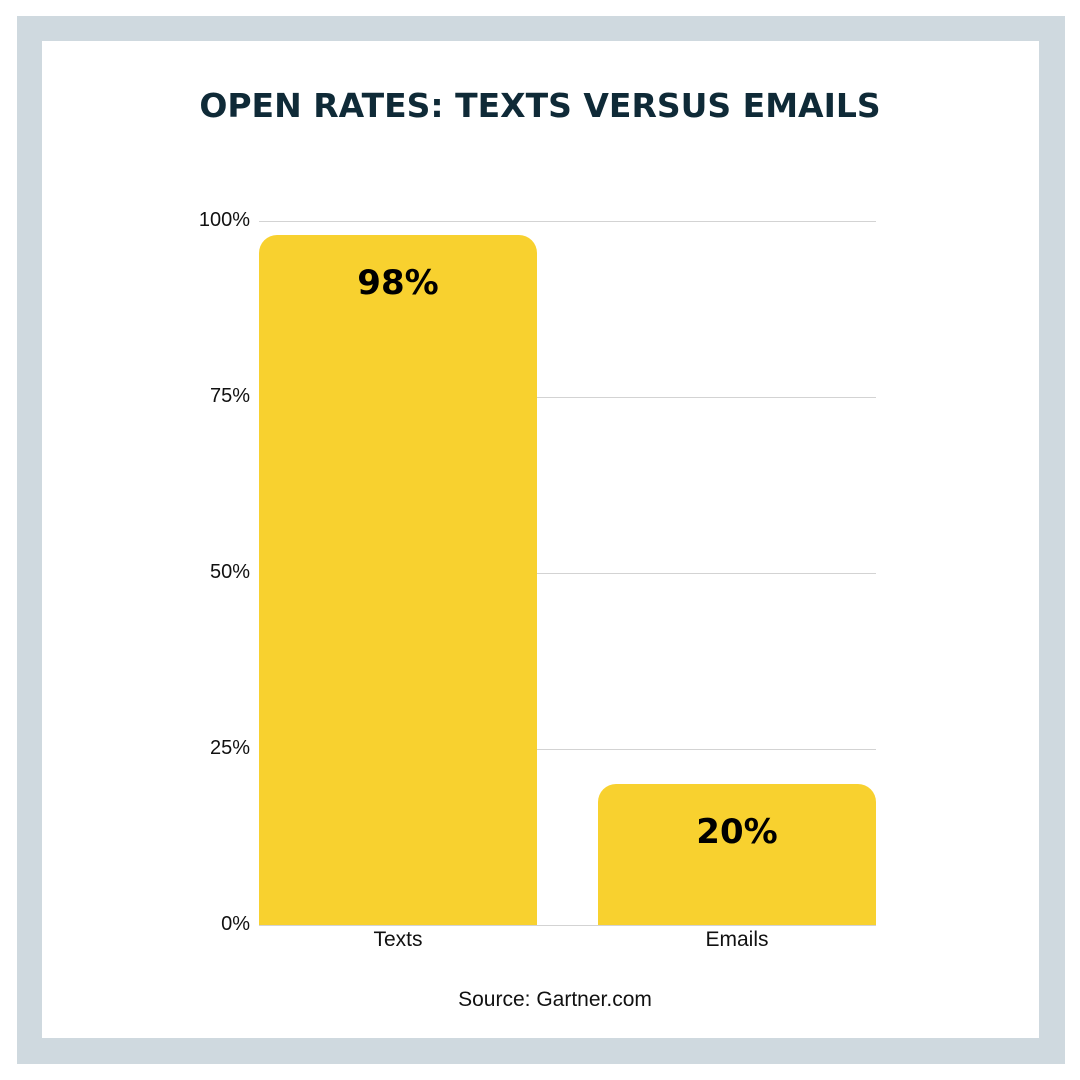 Image resolution: width=1080 pixels, height=1080 pixels. Describe the element at coordinates (229, 572) in the screenshot. I see `y-tick-50: 50%` at that location.